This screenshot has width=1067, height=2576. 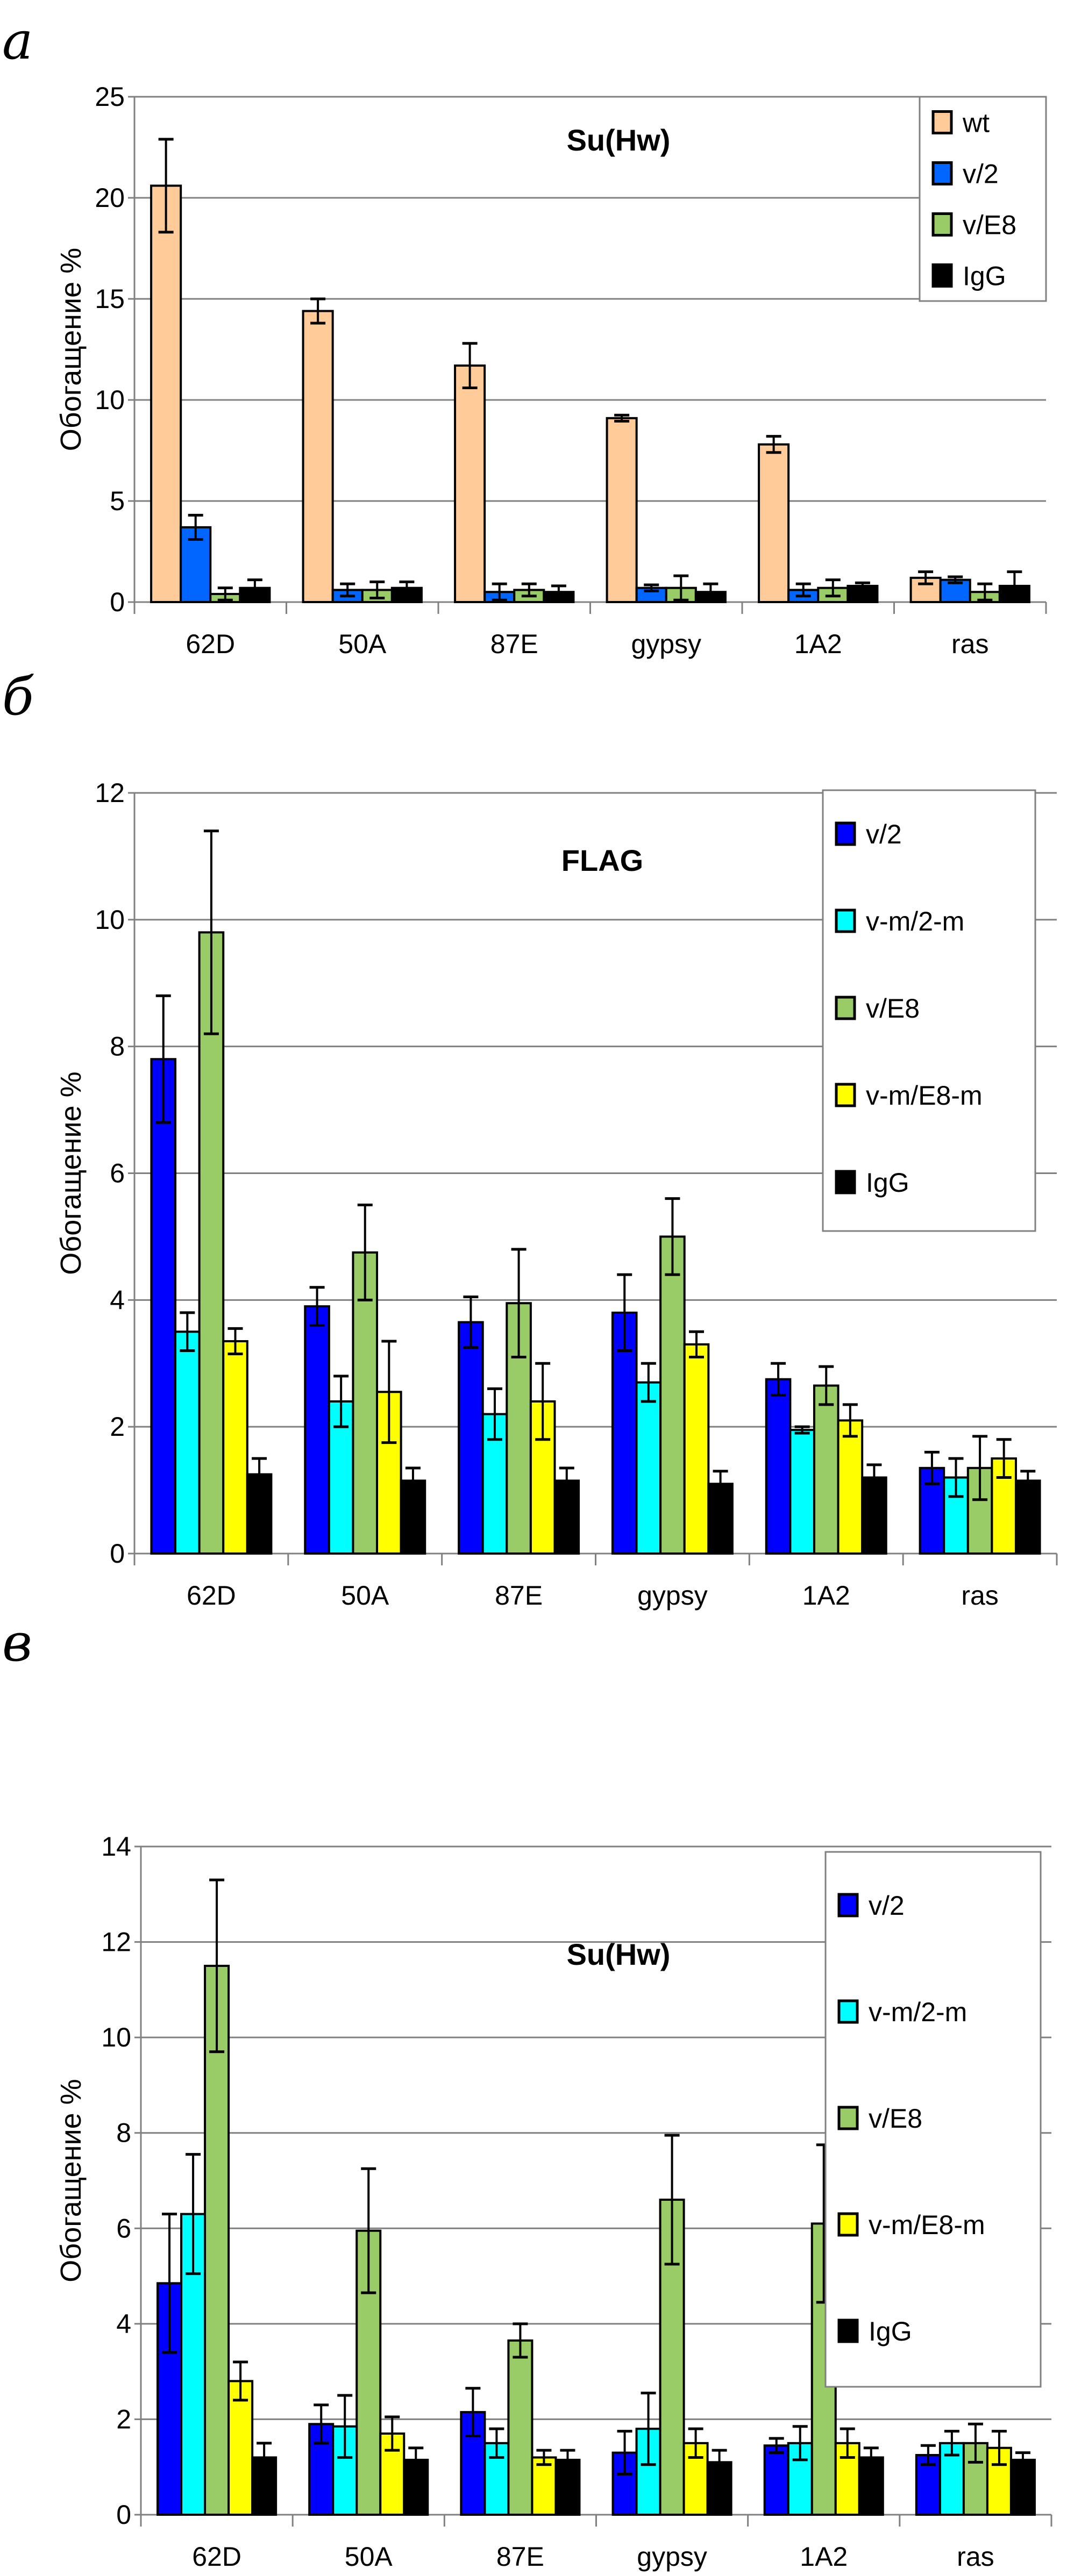 I want to click on bar-v-2-62d, so click(x=163, y=1306).